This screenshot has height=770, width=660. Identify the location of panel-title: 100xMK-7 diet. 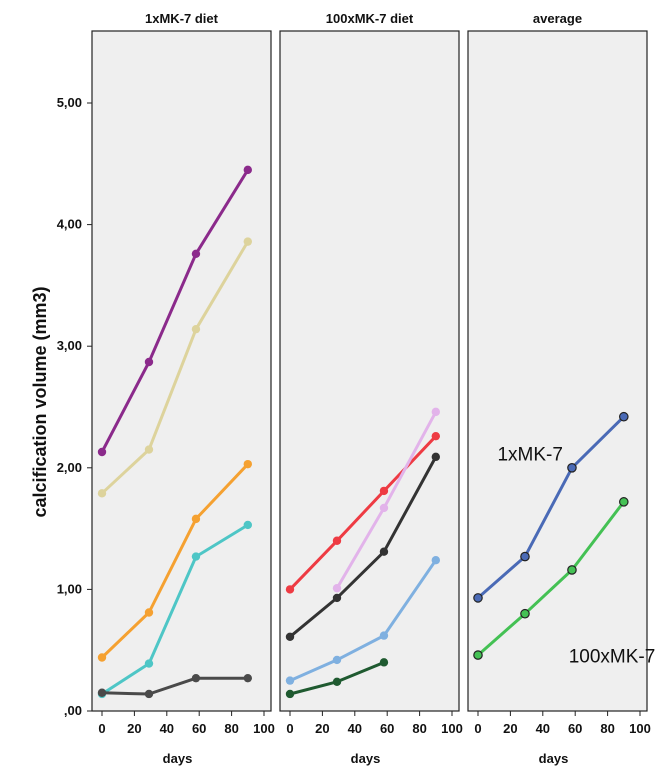
(370, 18).